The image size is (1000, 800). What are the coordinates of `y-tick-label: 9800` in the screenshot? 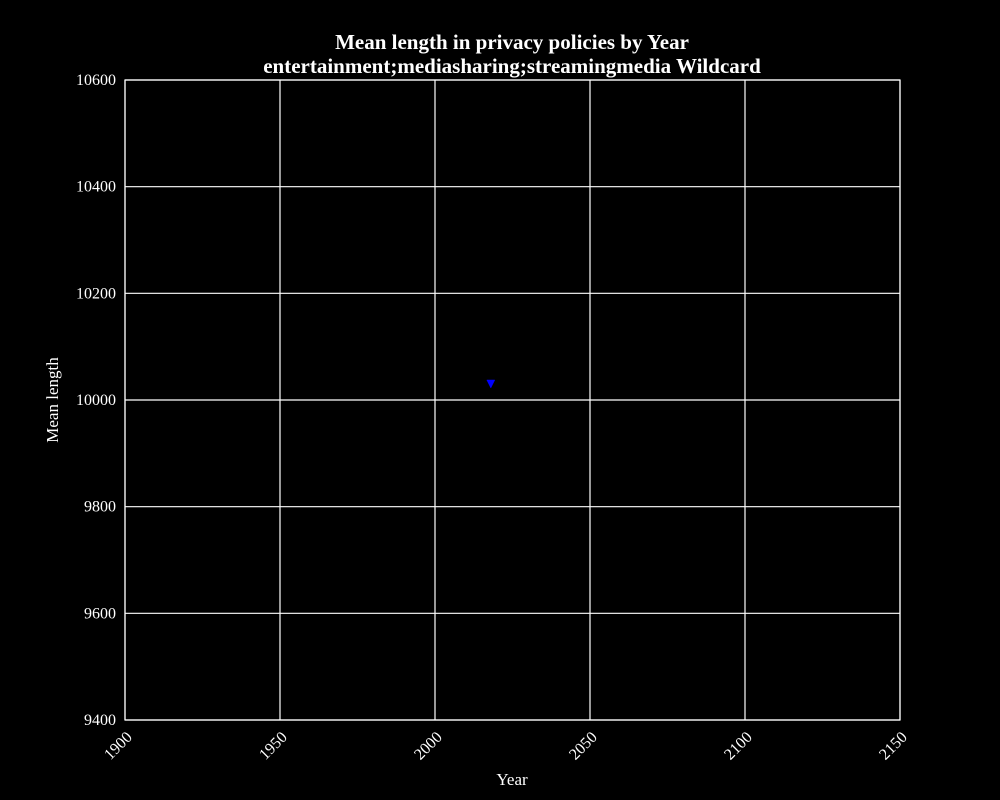 It's located at (100, 507).